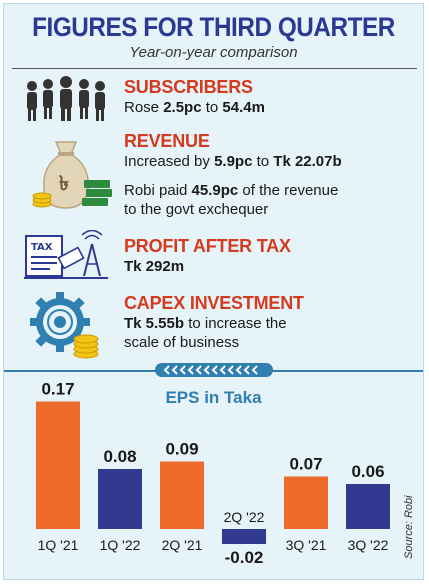  I want to click on revenue-growth-text: Increased by 5.9pc to Tk 22.07b, so click(233, 161).